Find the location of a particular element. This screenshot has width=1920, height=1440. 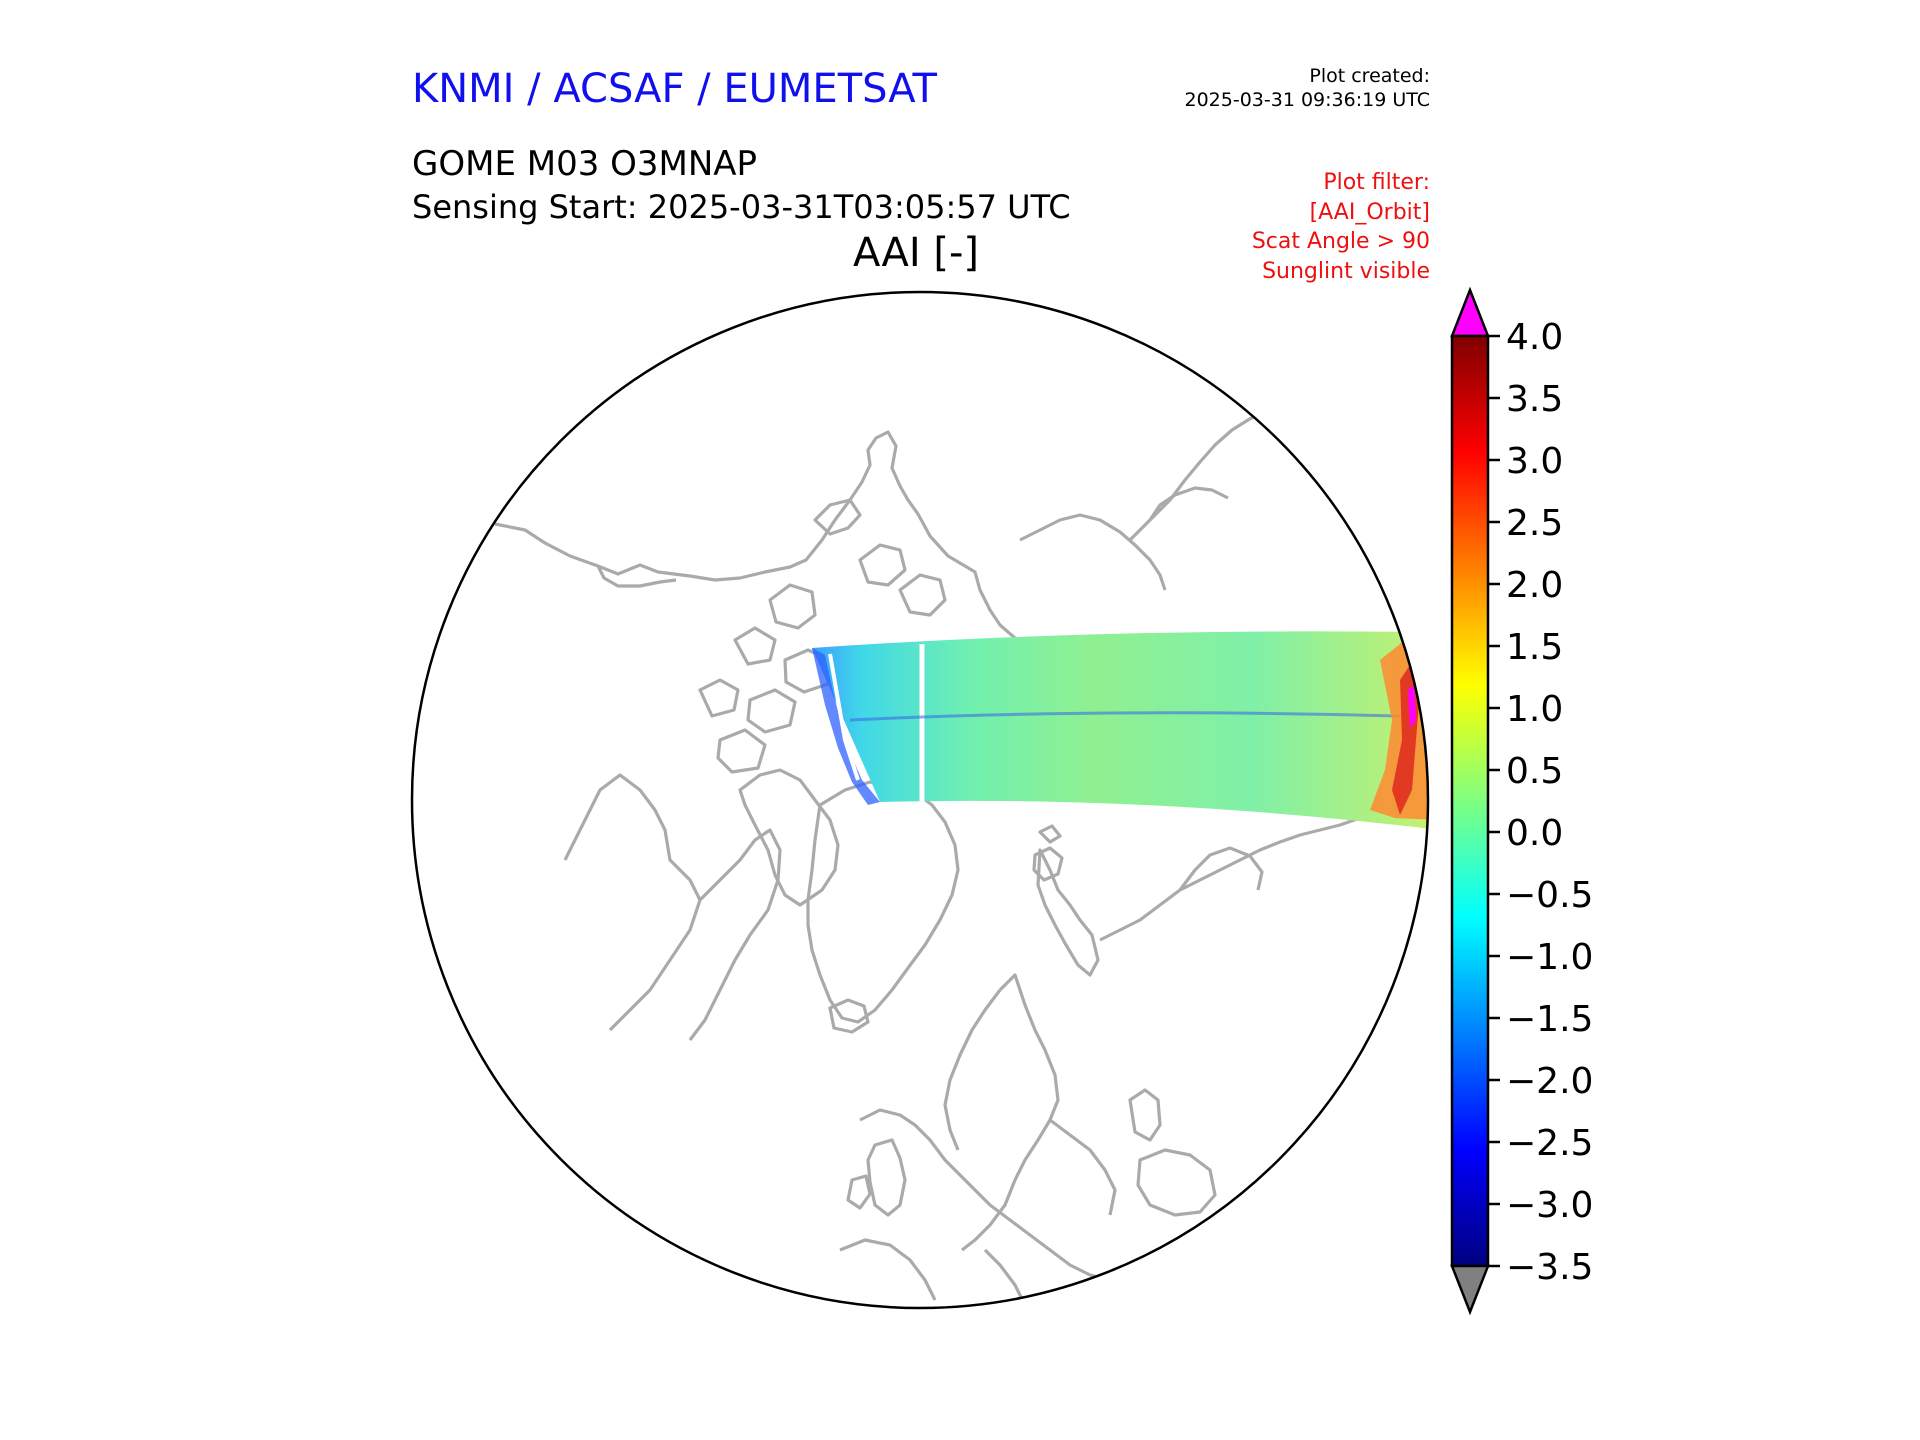

plot-filter-line: [AAI_Orbit] is located at coordinates (1369, 212).